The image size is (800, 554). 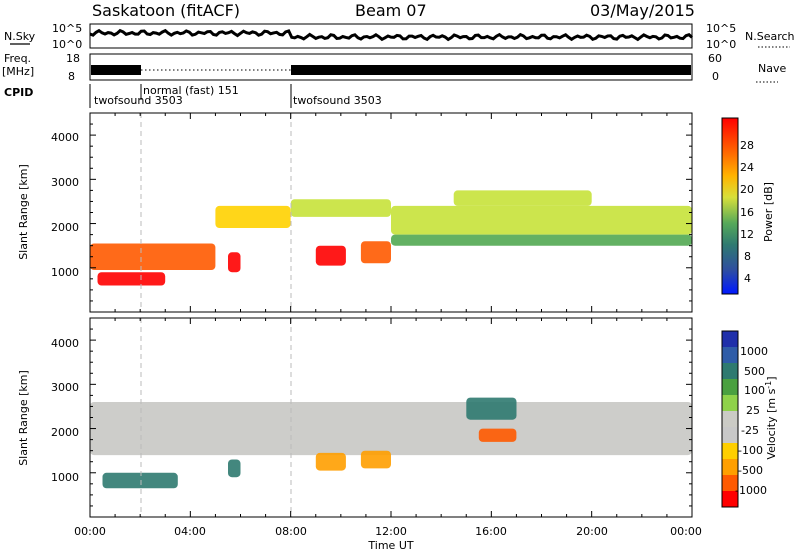 What do you see at coordinates (18, 92) in the screenshot?
I see `cpid-label: CPID` at bounding box center [18, 92].